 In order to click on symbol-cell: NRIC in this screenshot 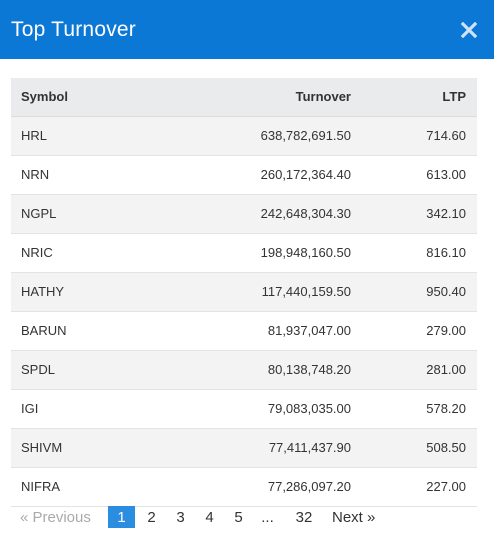, I will do `click(86, 253)`.